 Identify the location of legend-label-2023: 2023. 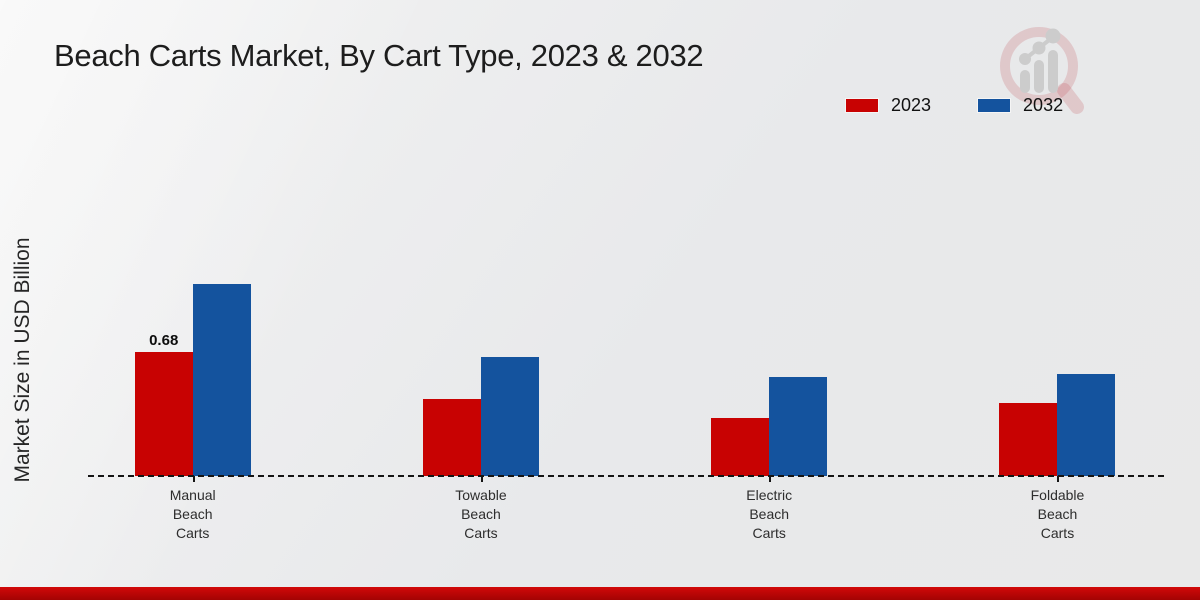
(911, 105).